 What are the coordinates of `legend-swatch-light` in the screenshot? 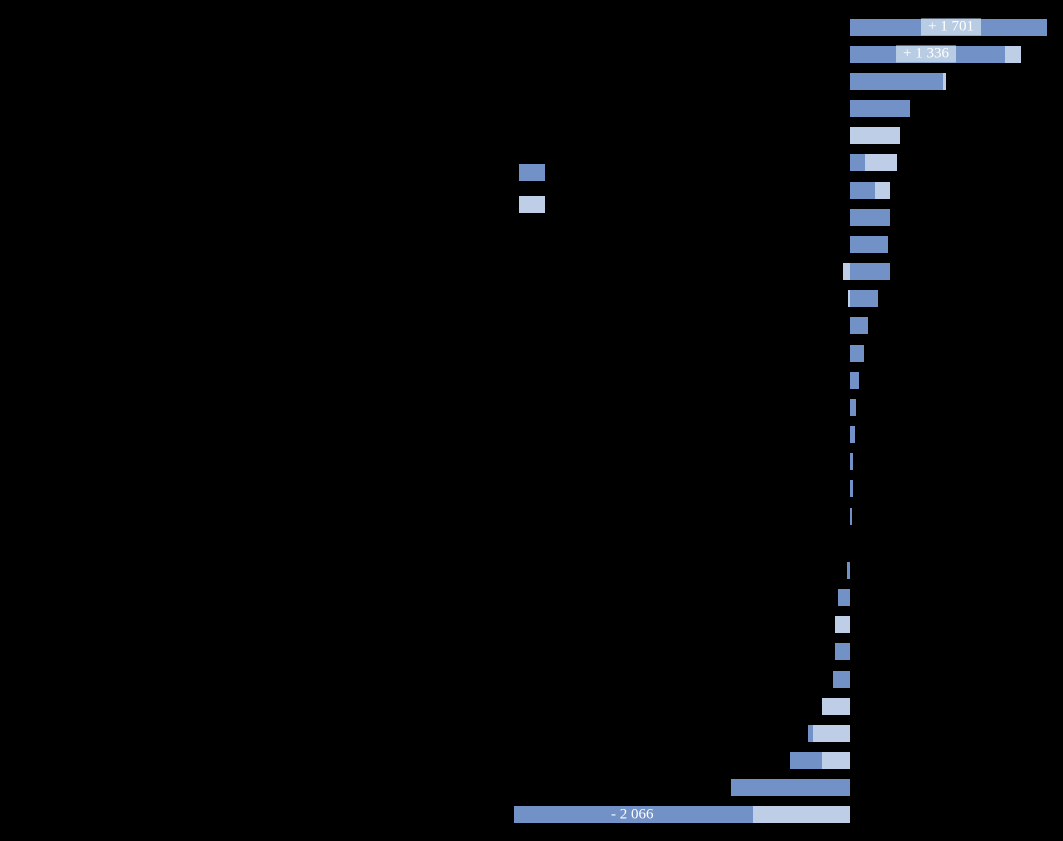 It's located at (532, 204).